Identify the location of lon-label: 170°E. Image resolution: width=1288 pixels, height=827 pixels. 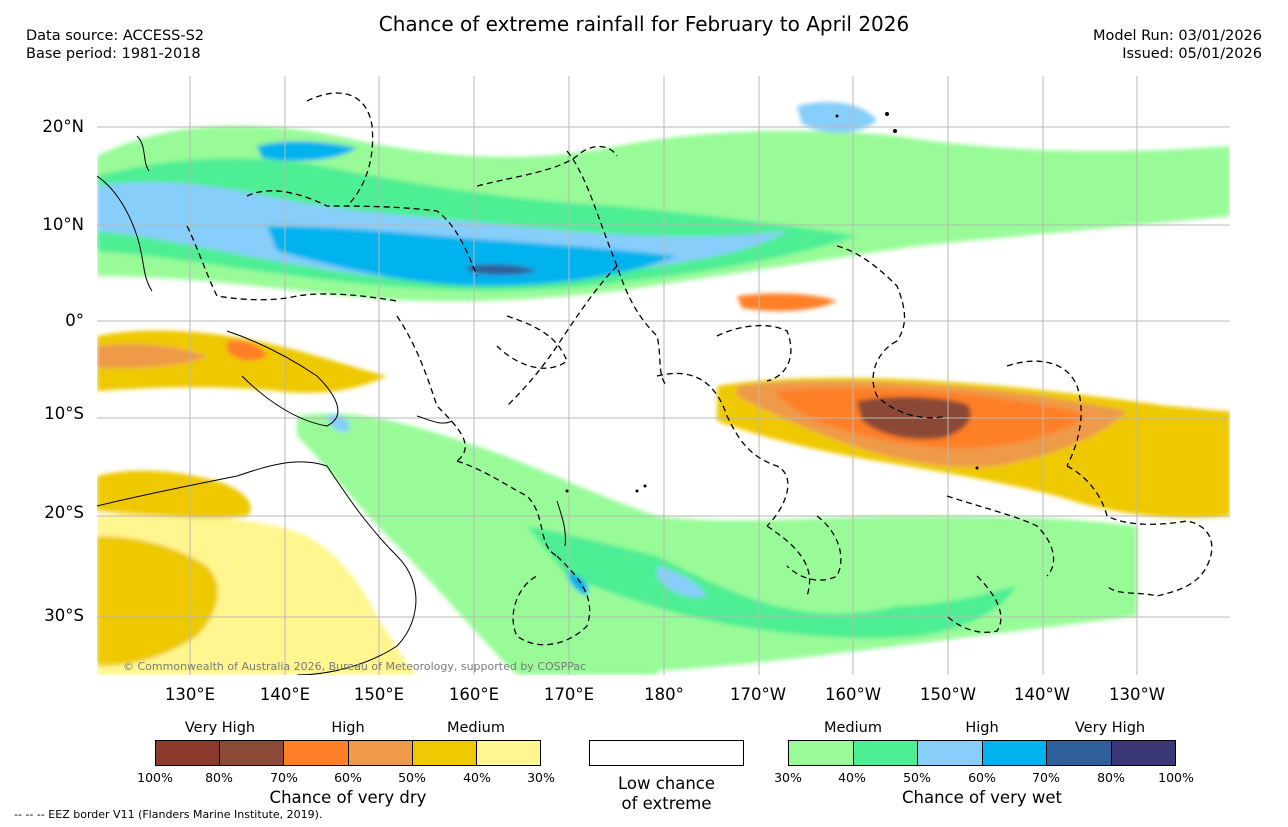
(569, 694).